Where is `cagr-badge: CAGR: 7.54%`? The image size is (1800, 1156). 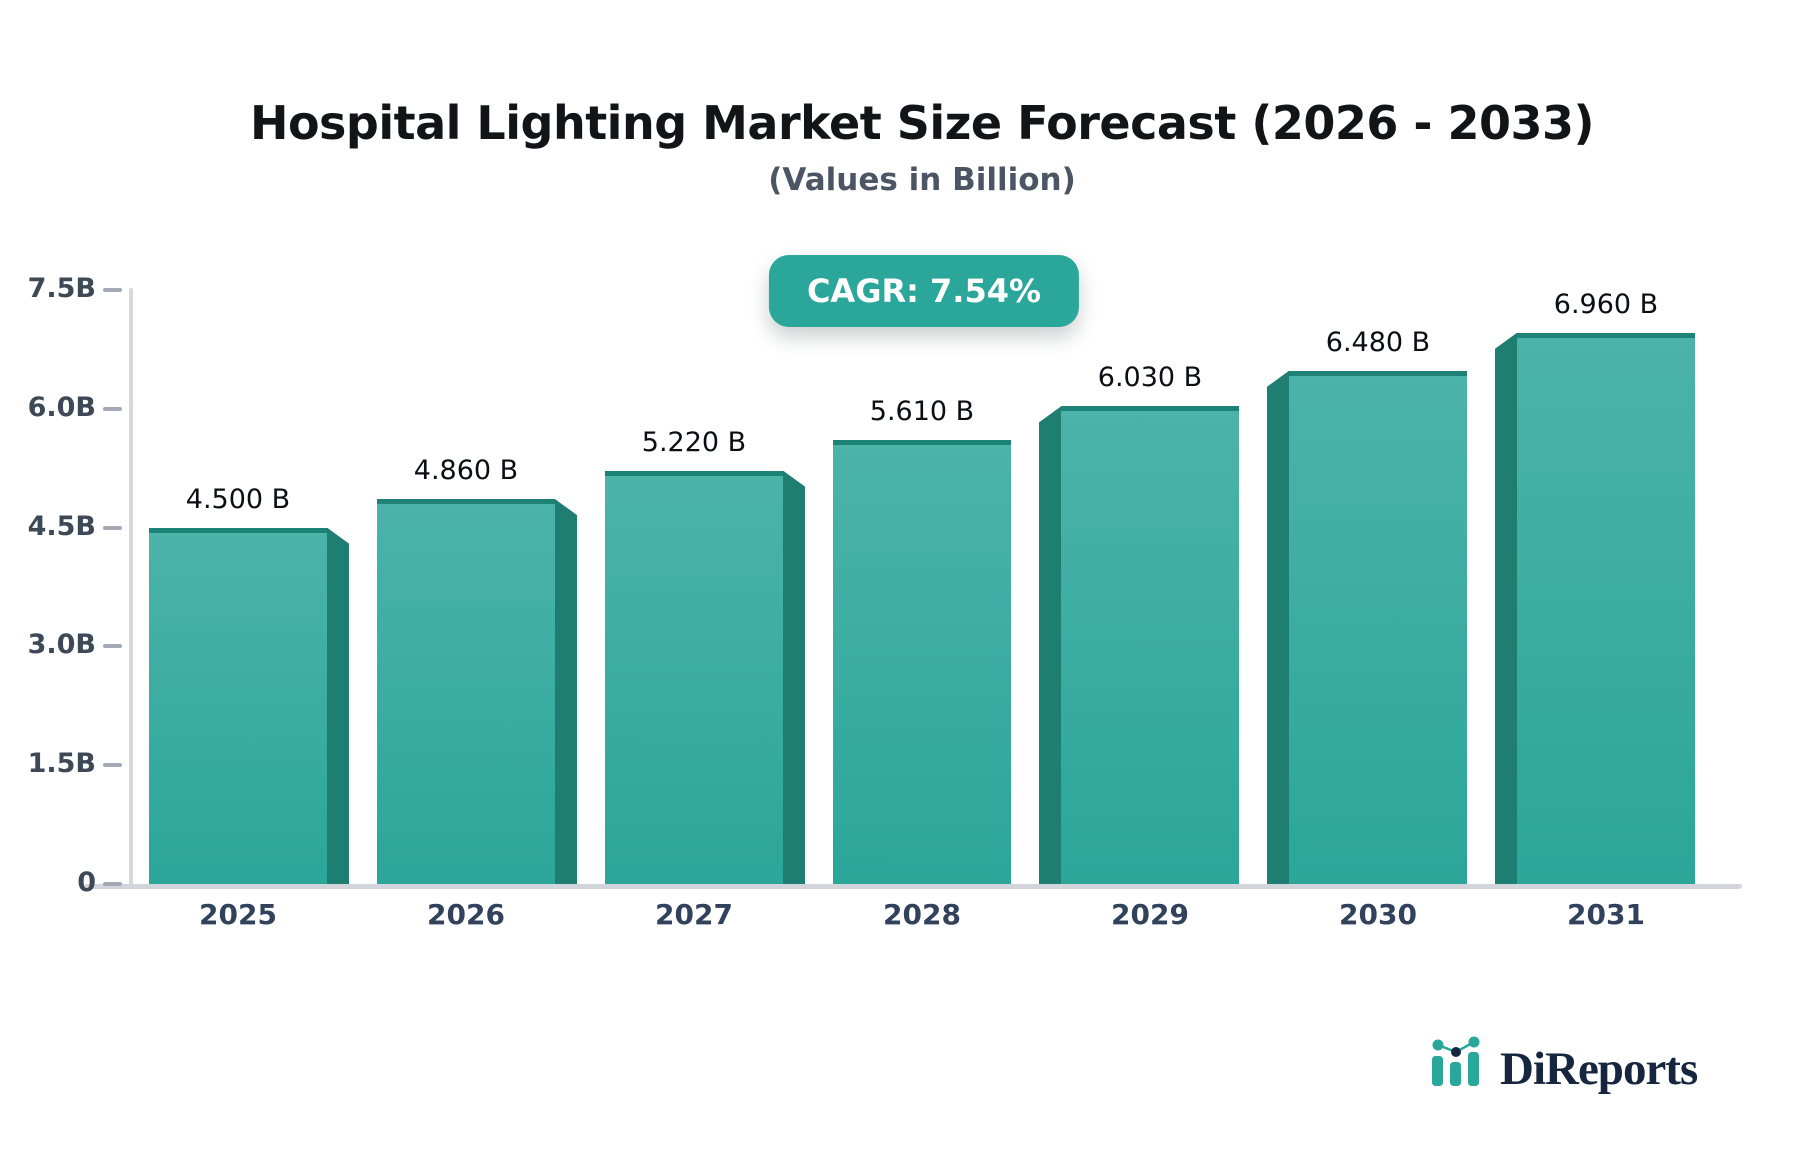
cagr-badge: CAGR: 7.54% is located at coordinates (924, 291).